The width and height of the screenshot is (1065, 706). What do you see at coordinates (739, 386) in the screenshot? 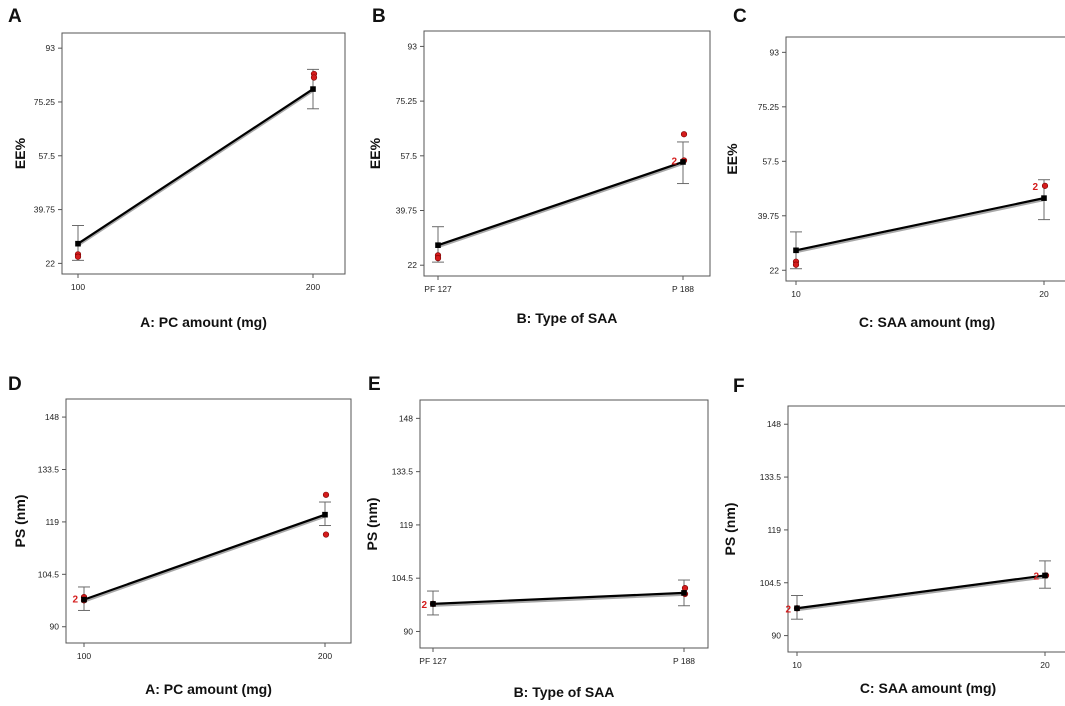
I see `panel-letter: F` at bounding box center [739, 386].